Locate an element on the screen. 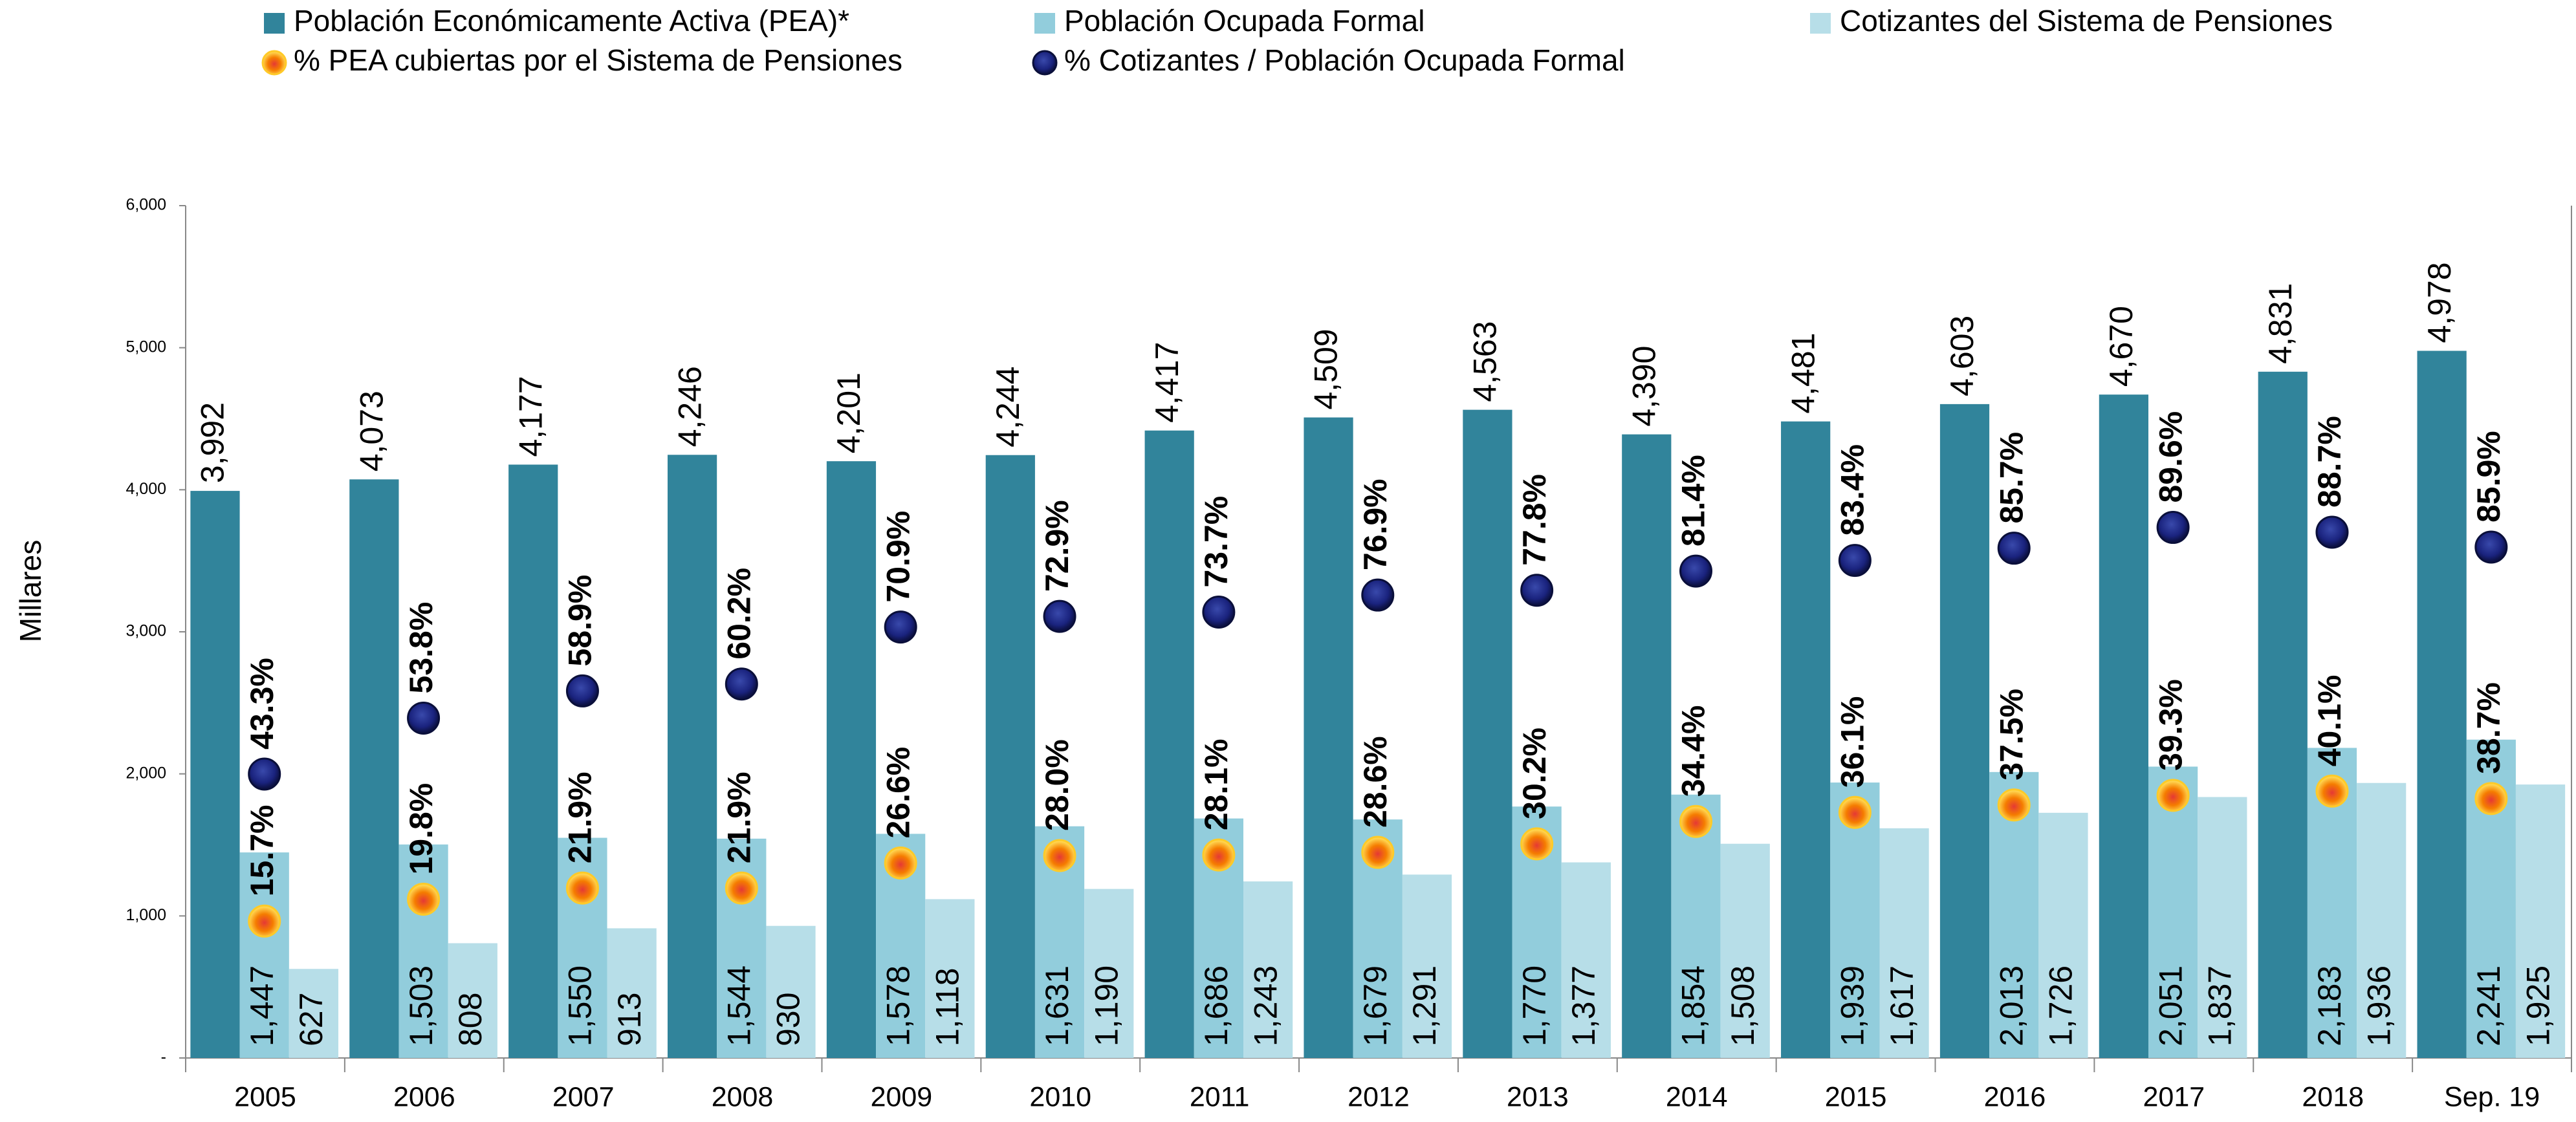 The width and height of the screenshot is (2576, 1122). value-label: 4,244 is located at coordinates (1008, 407).